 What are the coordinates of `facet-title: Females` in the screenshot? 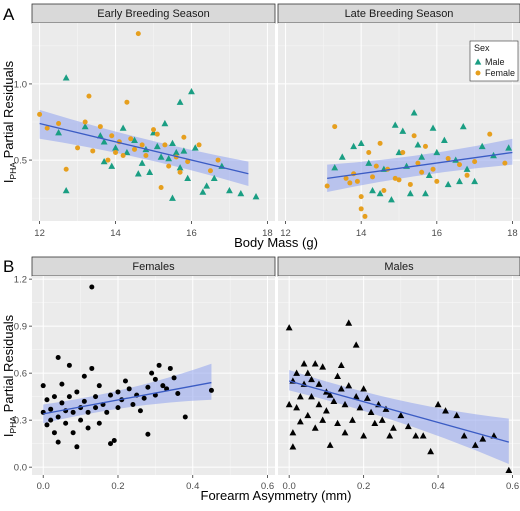 It's located at (153, 267).